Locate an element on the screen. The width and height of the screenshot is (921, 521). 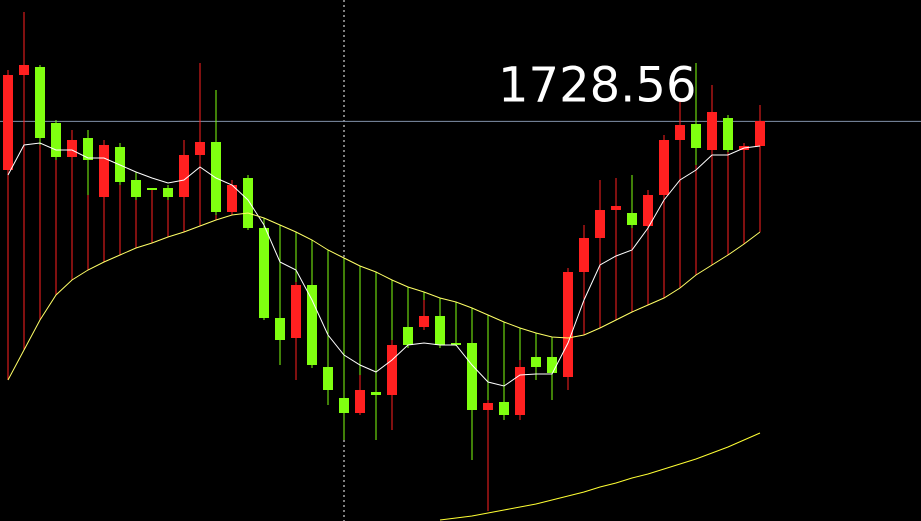
moving-average is located at coordinates (600, 476).